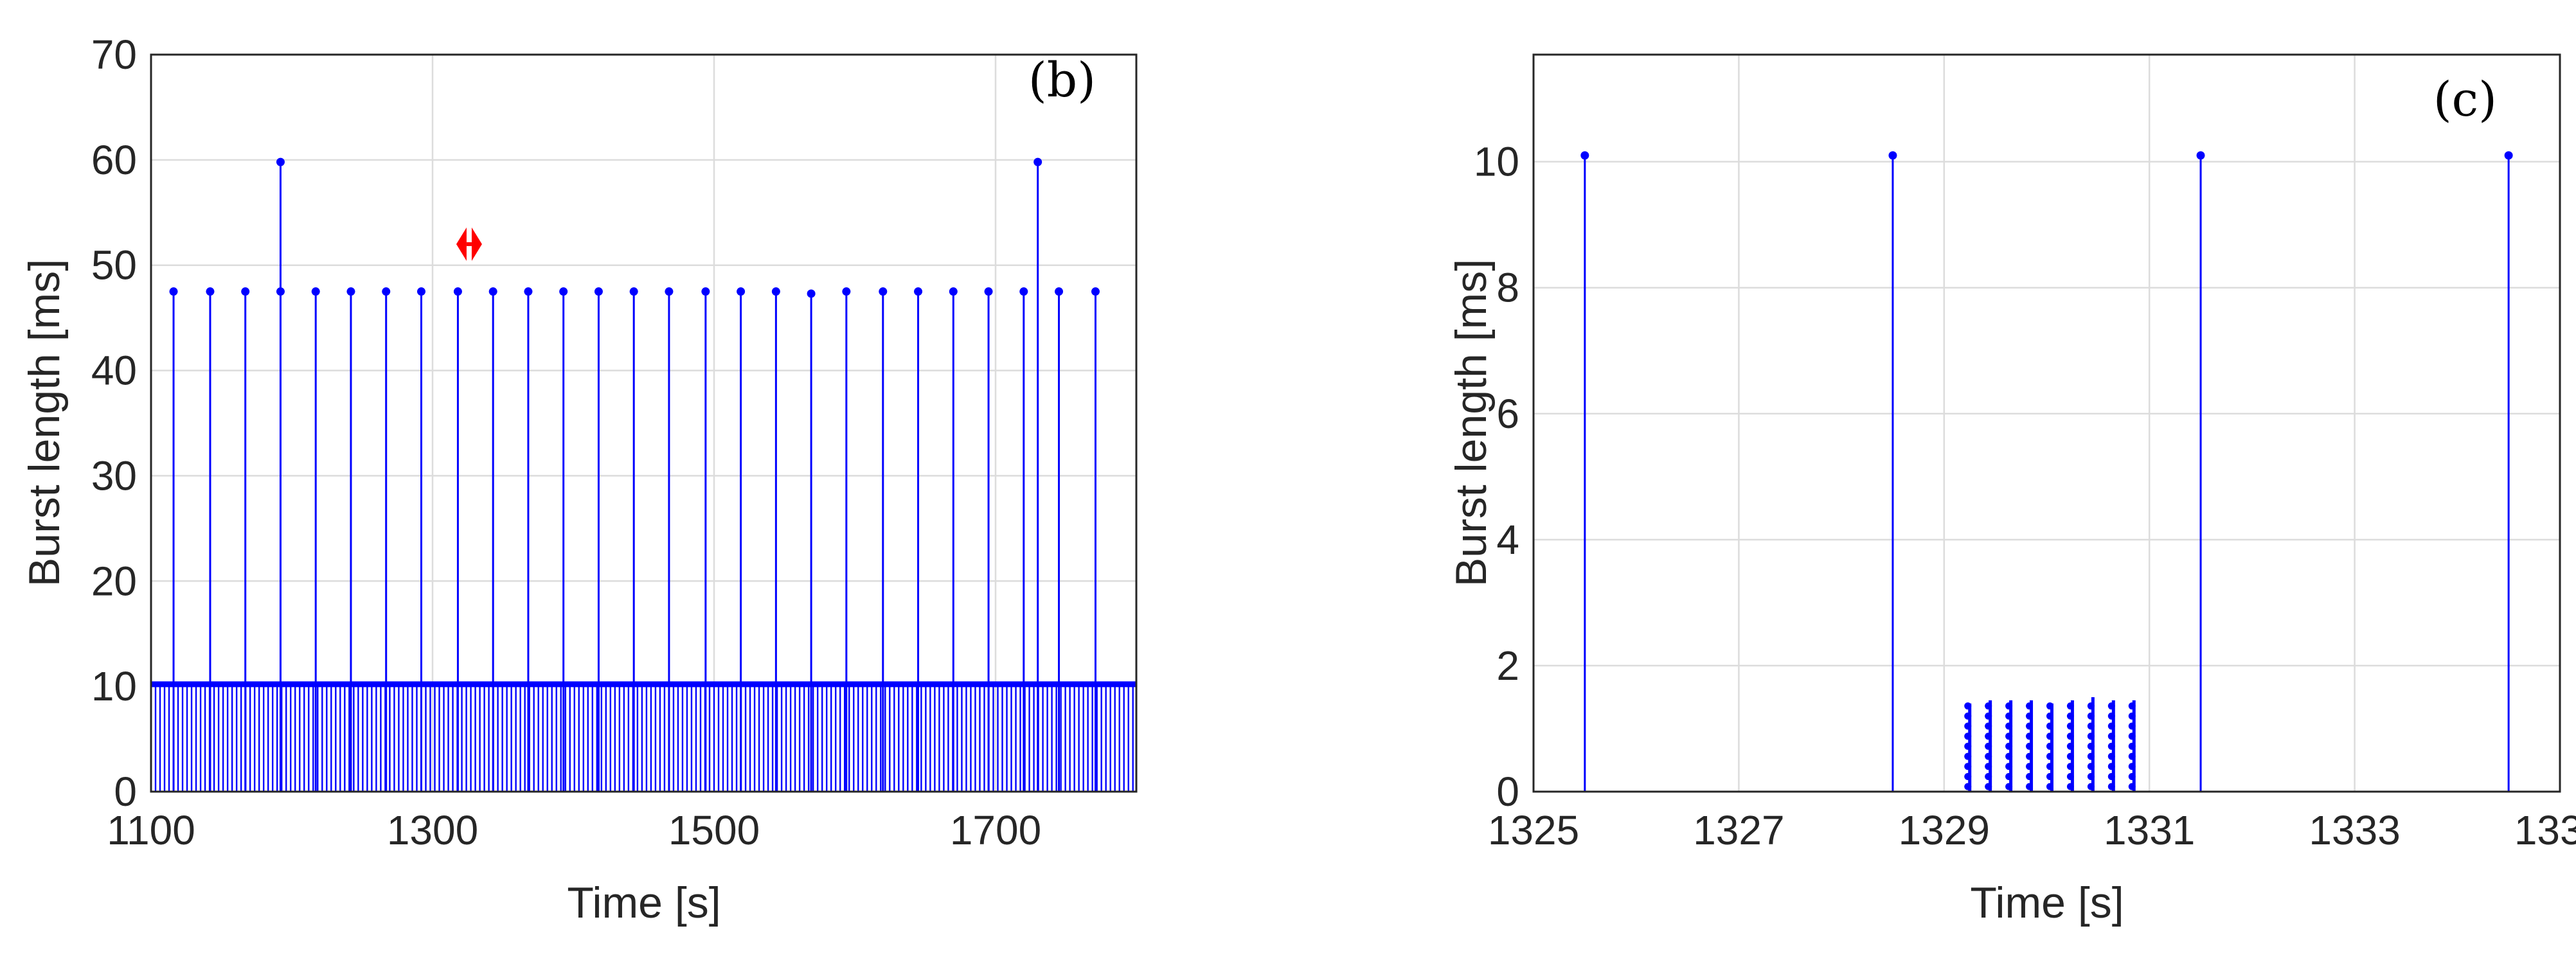 This screenshot has width=2576, height=960. I want to click on y-tick-label: 70, so click(114, 54).